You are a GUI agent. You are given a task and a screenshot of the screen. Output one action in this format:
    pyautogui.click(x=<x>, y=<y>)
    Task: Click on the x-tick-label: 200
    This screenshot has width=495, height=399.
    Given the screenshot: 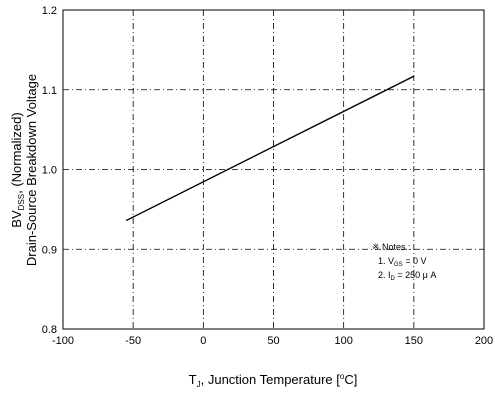 What is the action you would take?
    pyautogui.click(x=484, y=341)
    